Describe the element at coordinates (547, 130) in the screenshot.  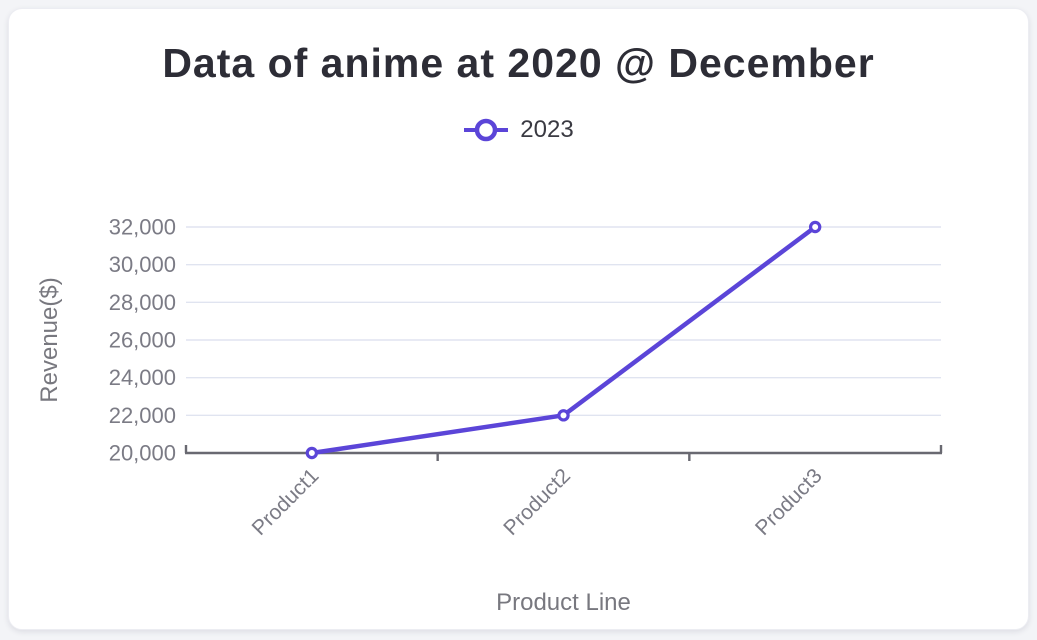
I see `legend-label: 2023` at that location.